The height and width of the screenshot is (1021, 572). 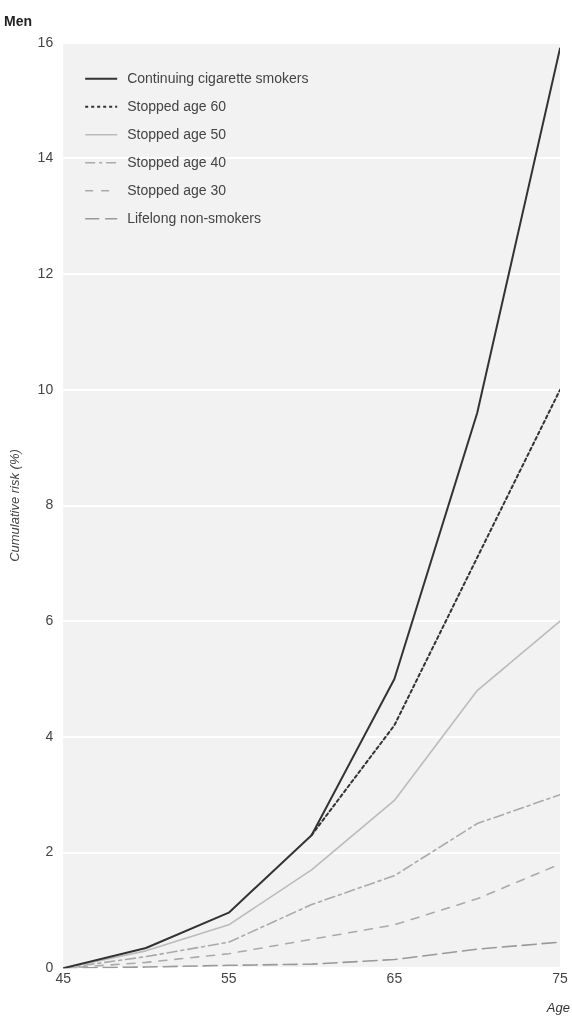 I want to click on y-tick-label: 6, so click(x=49, y=620).